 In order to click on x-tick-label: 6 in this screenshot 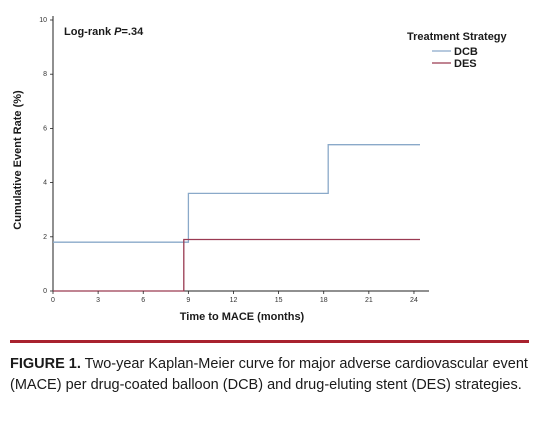, I will do `click(143, 300)`.